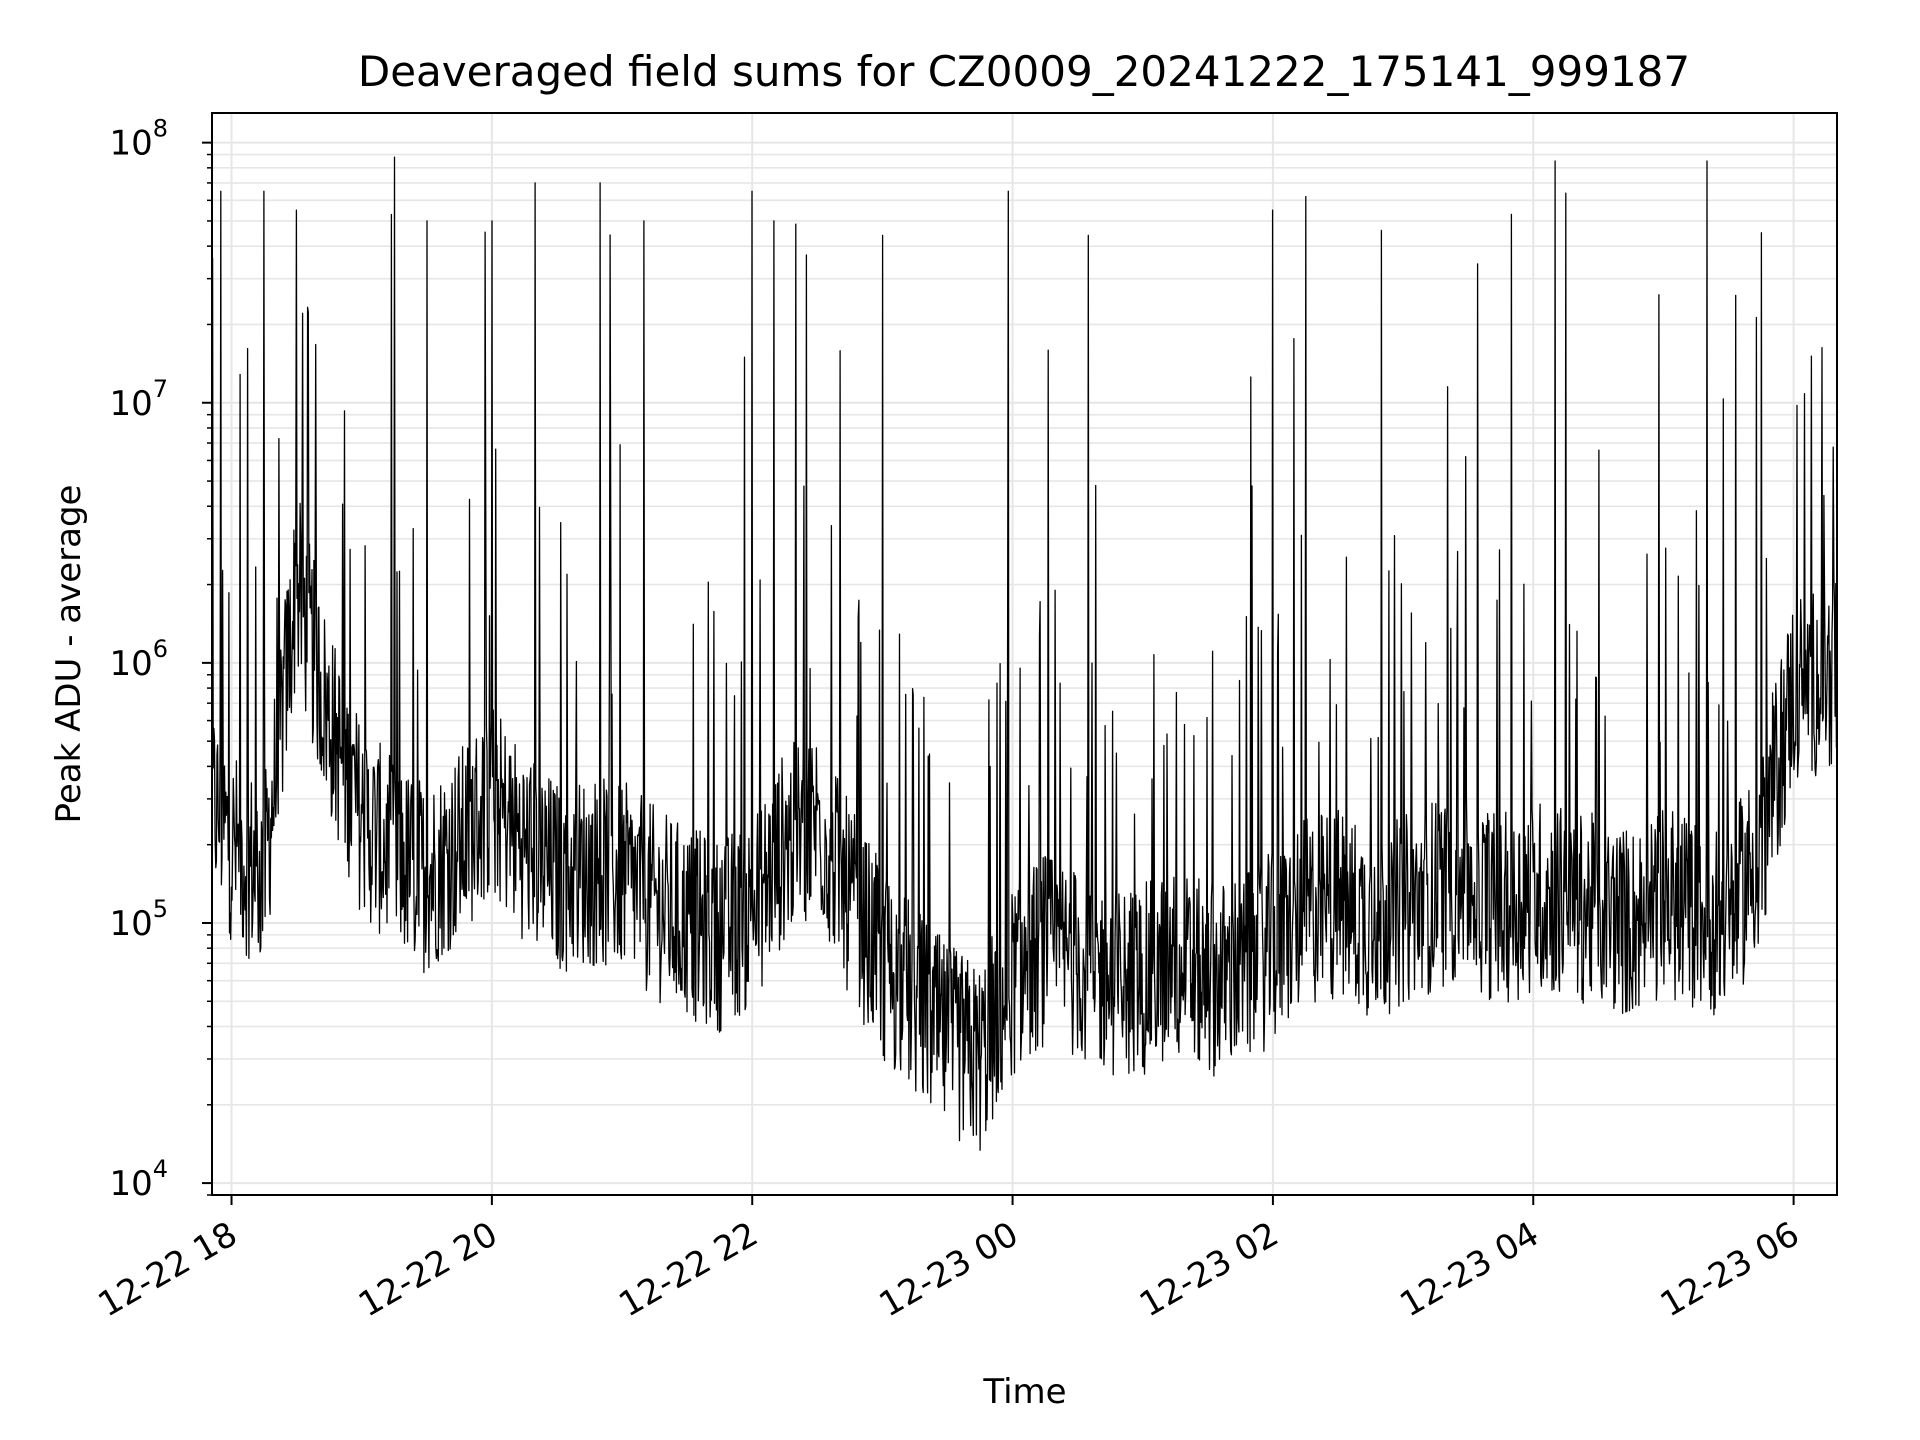 The width and height of the screenshot is (1920, 1440). What do you see at coordinates (1209, 1269) in the screenshot?
I see `x-tick-label: 12-23 02` at bounding box center [1209, 1269].